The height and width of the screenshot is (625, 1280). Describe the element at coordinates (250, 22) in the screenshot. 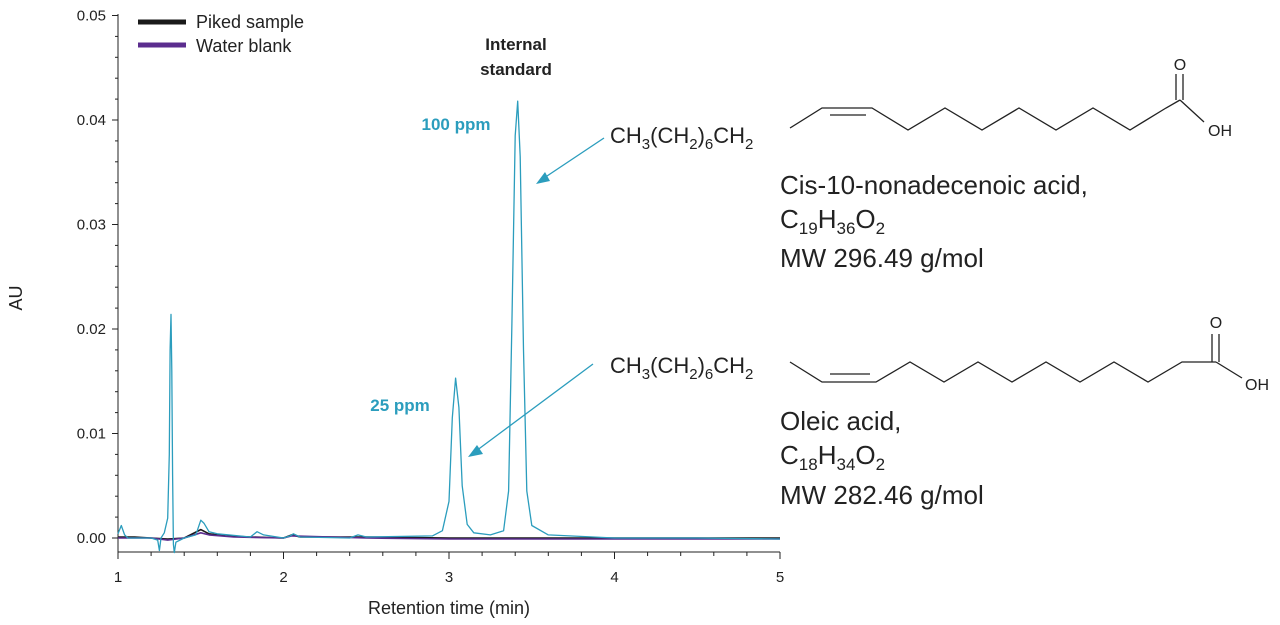

I see `legend-label-piked-sample: Piked sample` at that location.